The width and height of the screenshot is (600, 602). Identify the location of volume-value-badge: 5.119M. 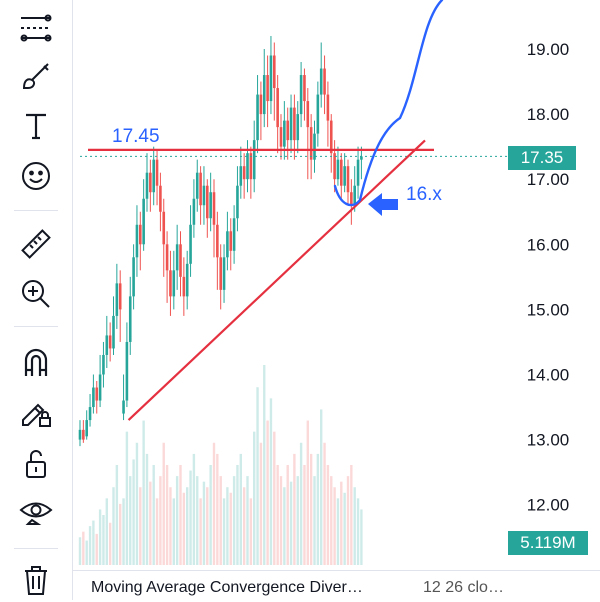
(548, 543).